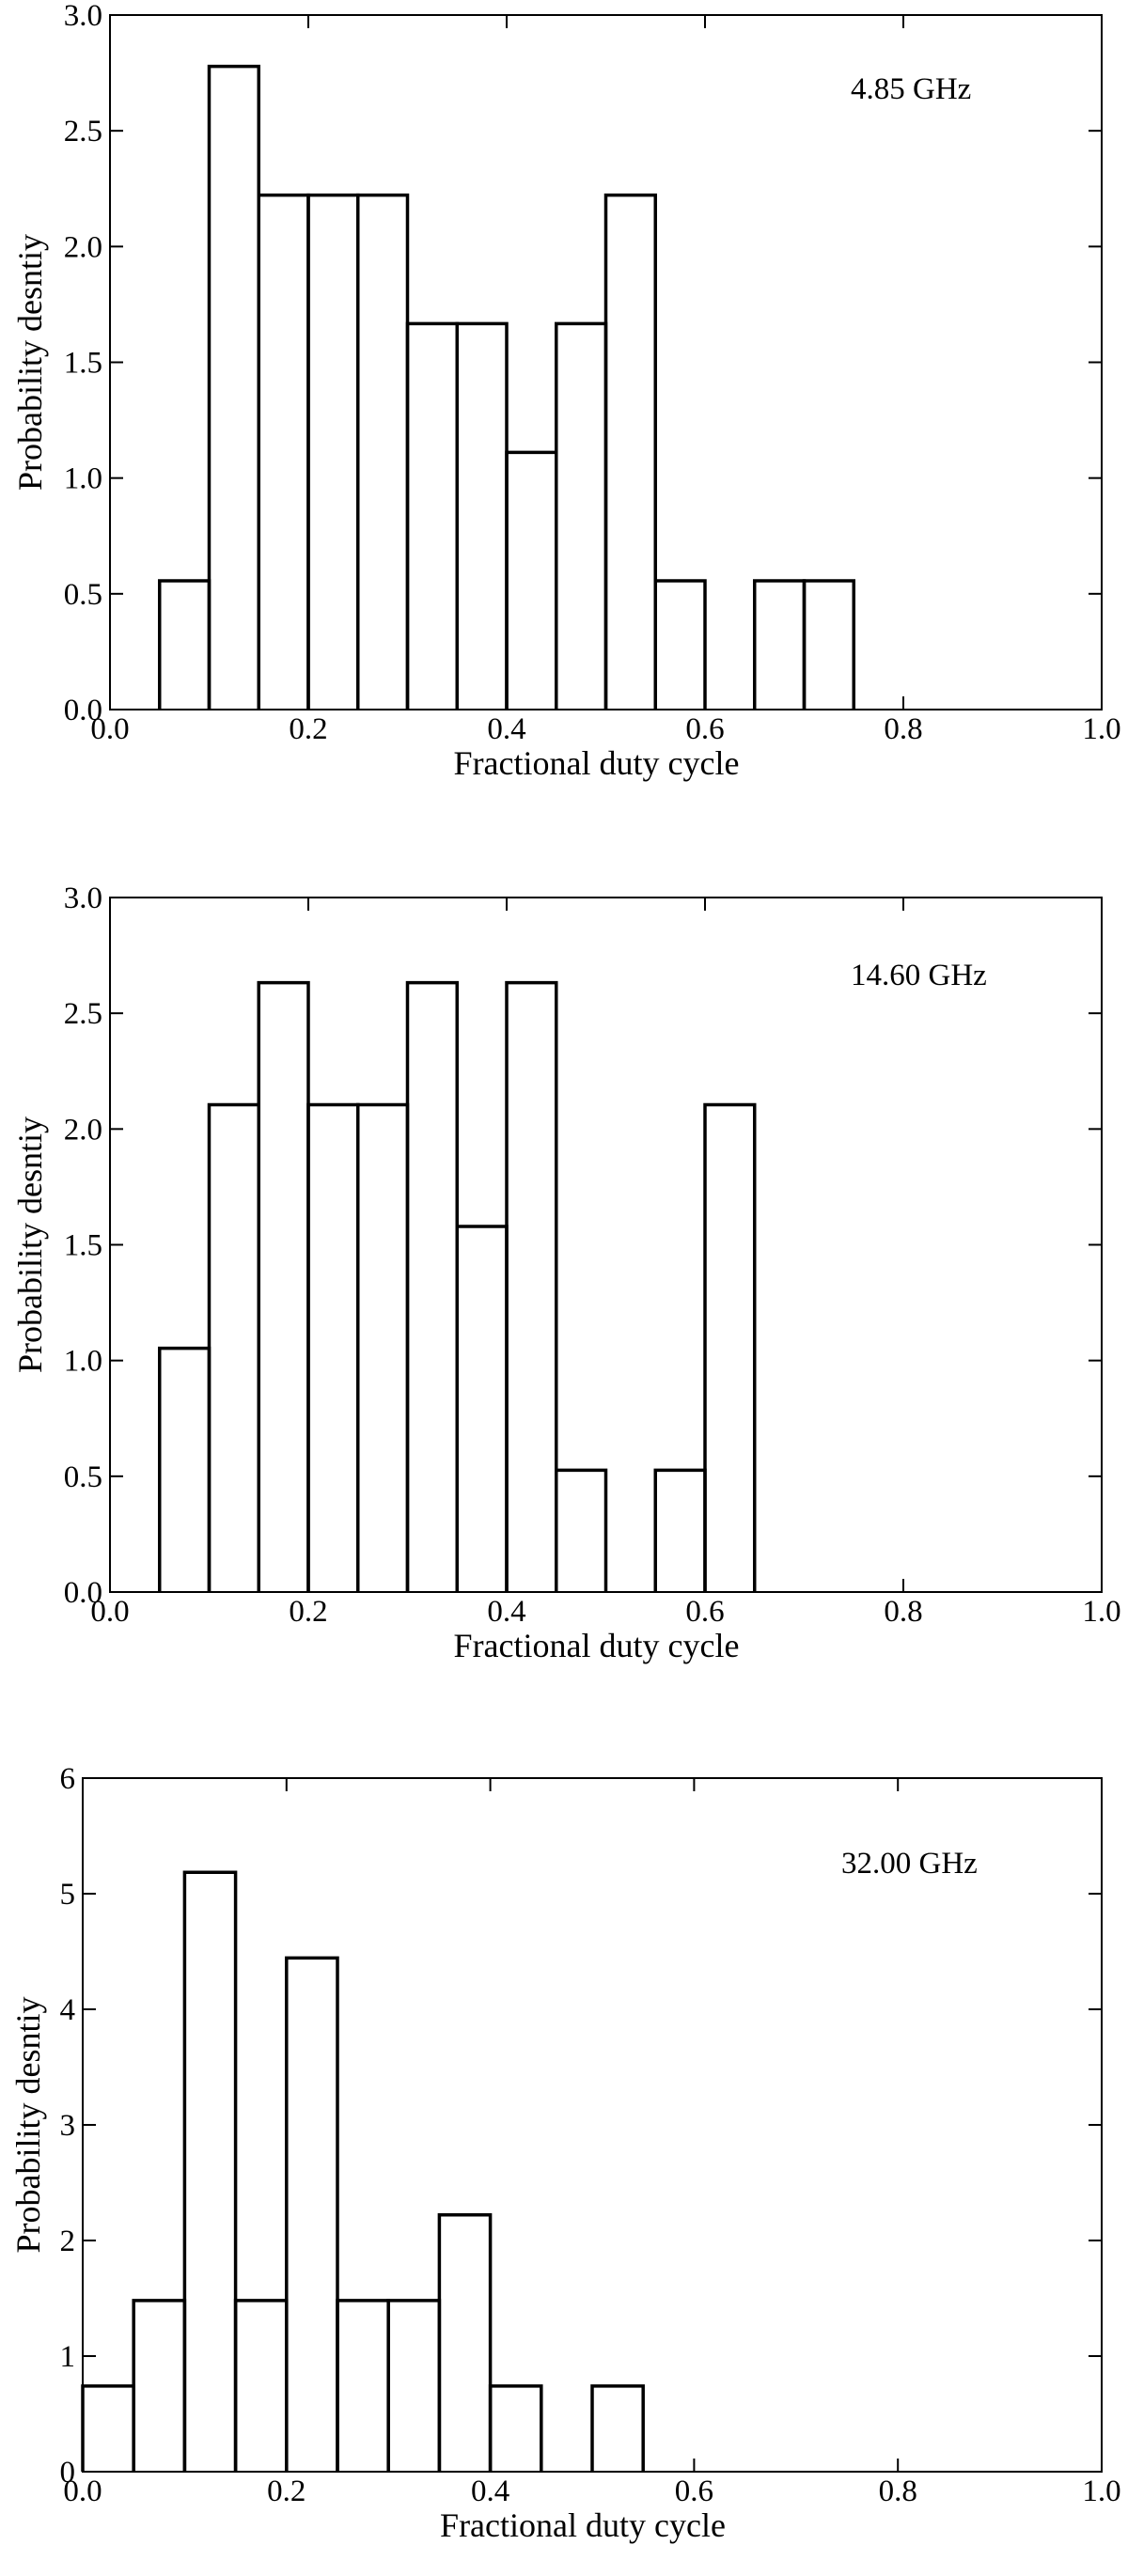 This screenshot has height=2576, width=1128. Describe the element at coordinates (68, 1895) in the screenshot. I see `y-tick-label: 5` at that location.